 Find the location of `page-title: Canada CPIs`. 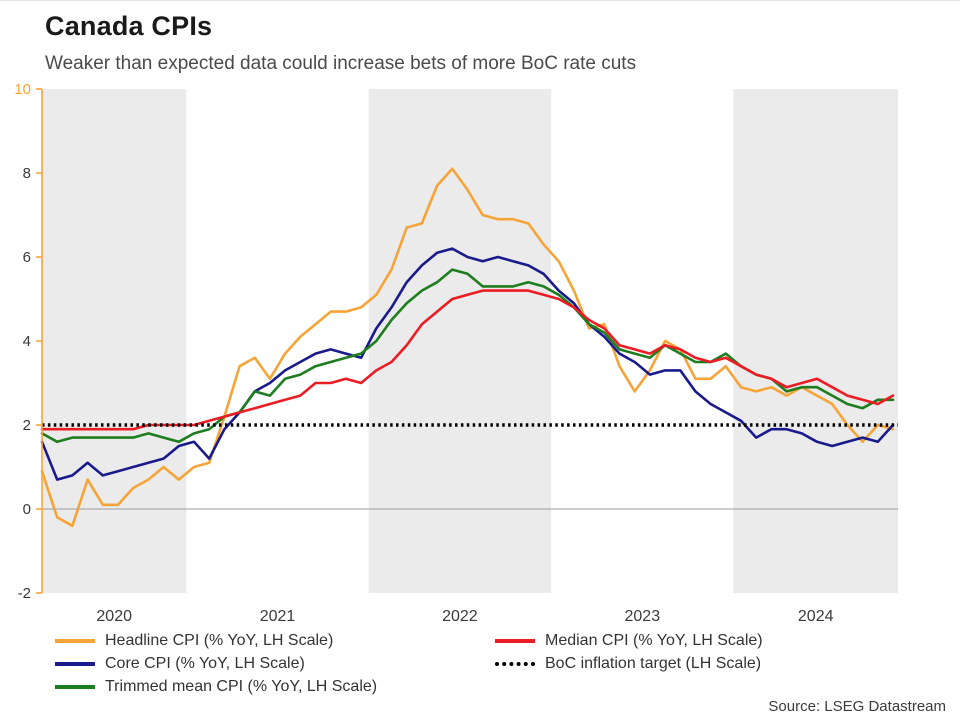

page-title: Canada CPIs is located at coordinates (129, 26).